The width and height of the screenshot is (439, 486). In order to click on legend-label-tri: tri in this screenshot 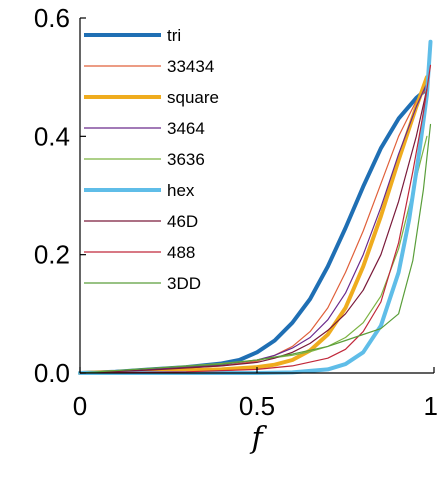, I will do `click(174, 35)`.